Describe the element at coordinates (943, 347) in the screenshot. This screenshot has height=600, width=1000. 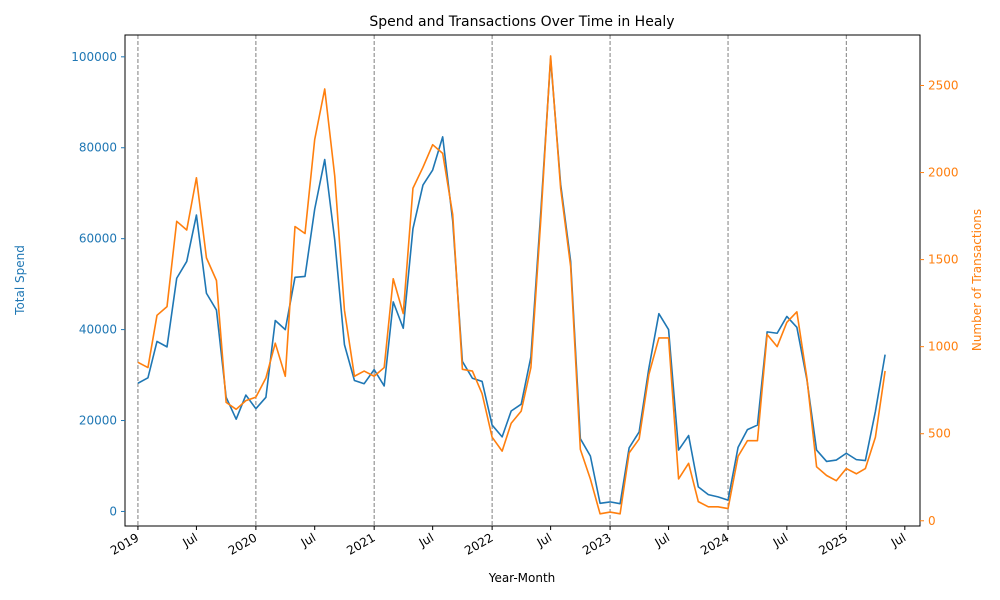
I see `y-right-tick-label: 1000` at that location.